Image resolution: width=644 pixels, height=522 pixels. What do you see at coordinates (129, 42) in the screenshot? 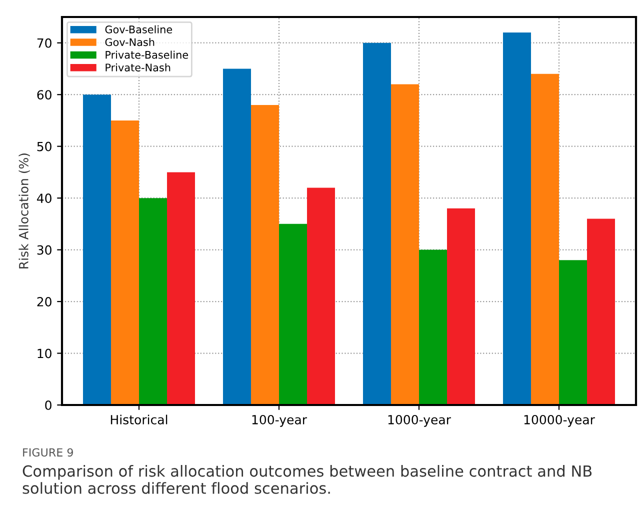
I see `legend-label: Gov-Nash` at bounding box center [129, 42].